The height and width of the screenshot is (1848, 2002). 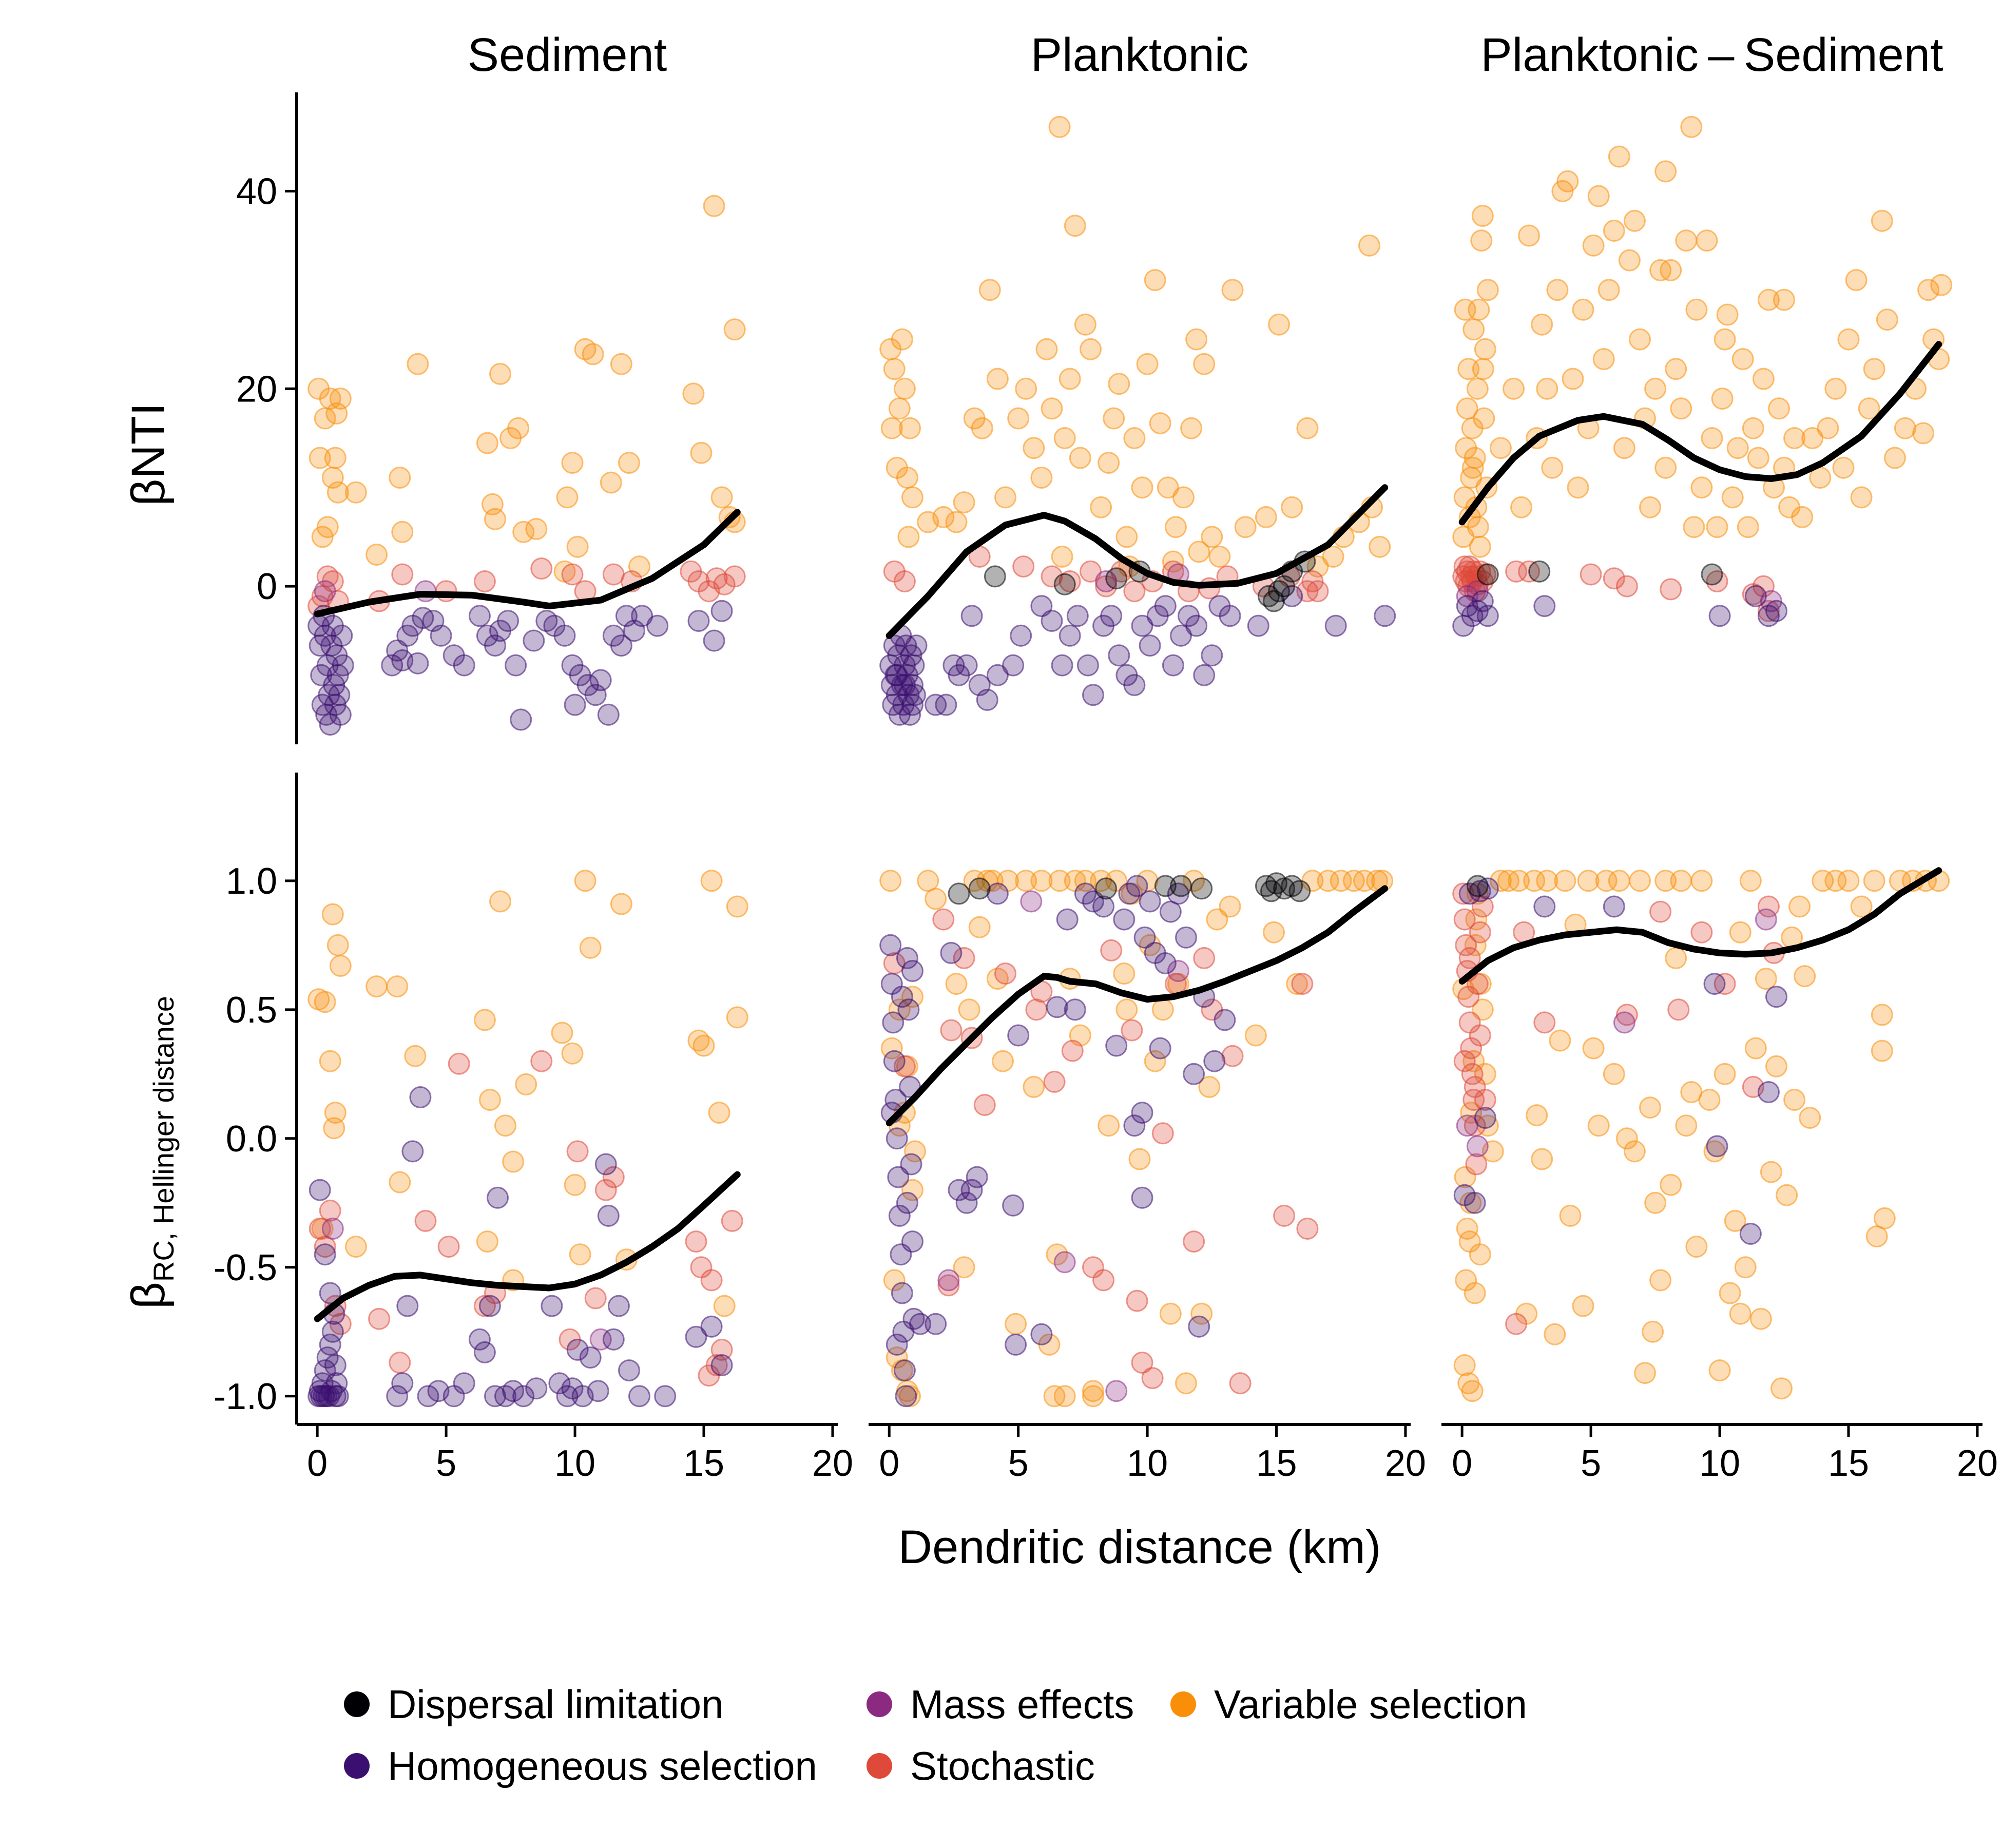 What do you see at coordinates (1134, 591) in the screenshot?
I see `point-bntI-planktonic-stochastic` at bounding box center [1134, 591].